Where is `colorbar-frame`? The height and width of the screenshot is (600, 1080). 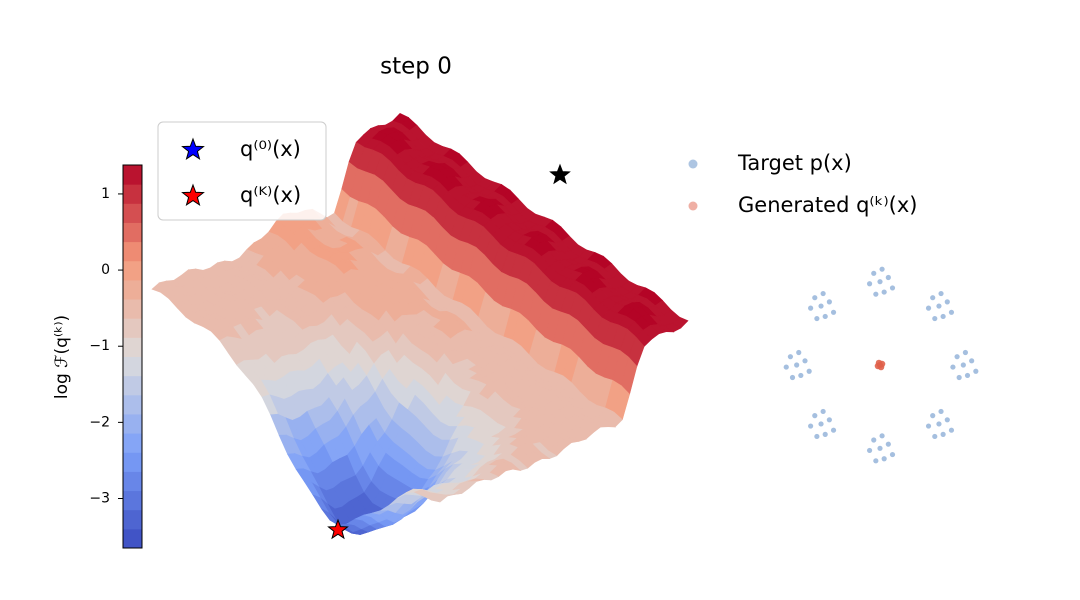
colorbar-frame is located at coordinates (132, 356).